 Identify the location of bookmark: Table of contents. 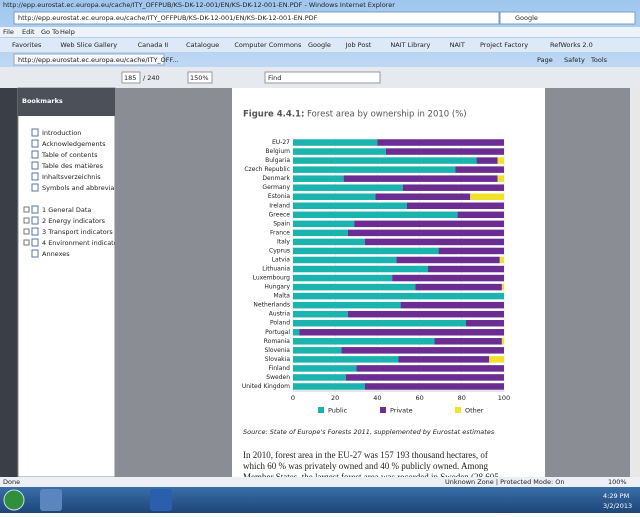
(69, 155).